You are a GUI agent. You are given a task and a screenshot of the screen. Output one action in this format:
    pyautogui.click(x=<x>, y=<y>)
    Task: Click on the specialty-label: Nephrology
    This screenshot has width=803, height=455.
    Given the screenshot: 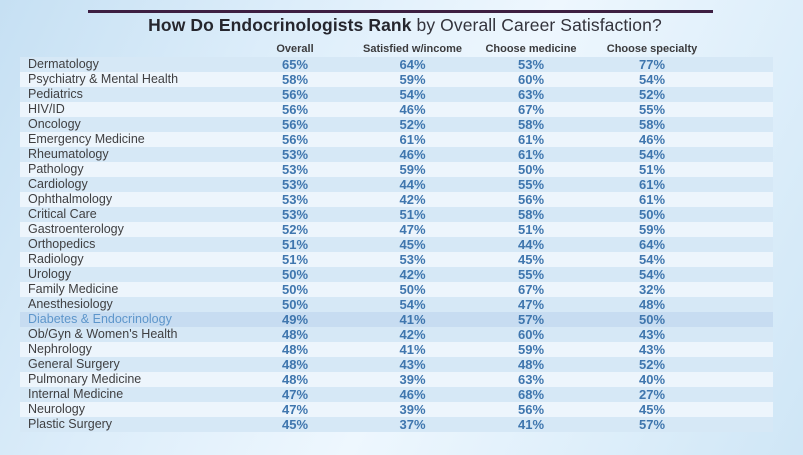 What is the action you would take?
    pyautogui.click(x=60, y=349)
    